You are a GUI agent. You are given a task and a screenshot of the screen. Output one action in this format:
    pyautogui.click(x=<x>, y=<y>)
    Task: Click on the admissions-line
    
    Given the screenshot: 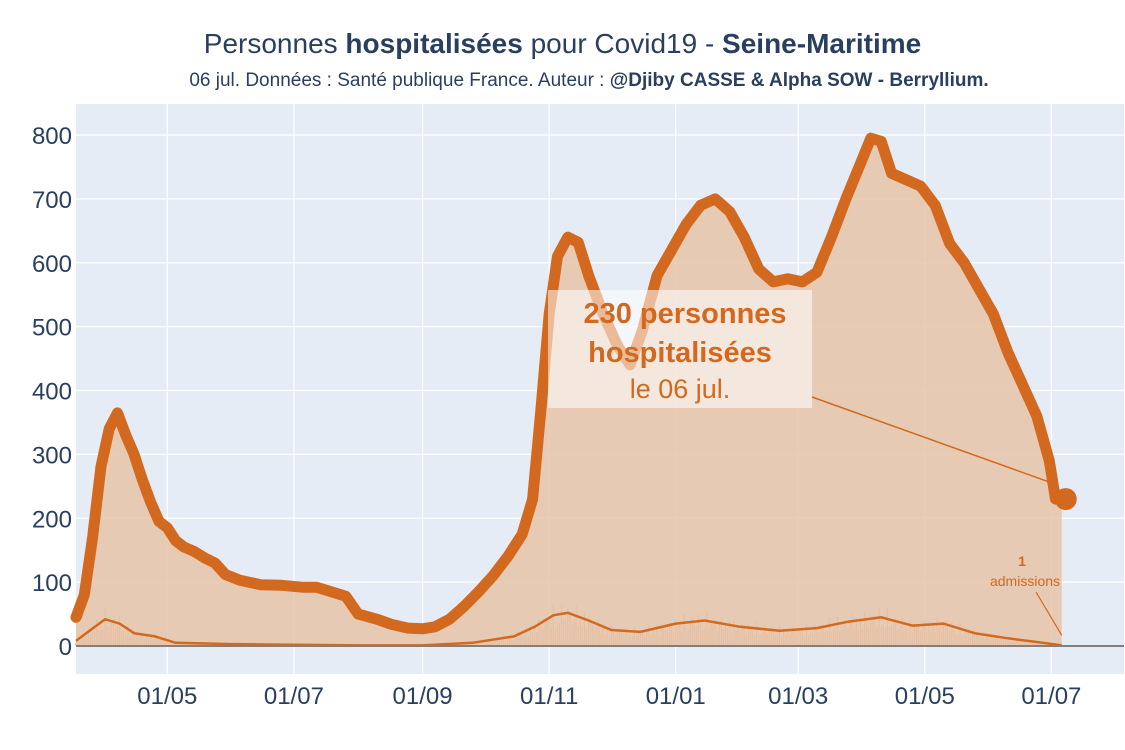 What is the action you would take?
    pyautogui.click(x=568, y=629)
    